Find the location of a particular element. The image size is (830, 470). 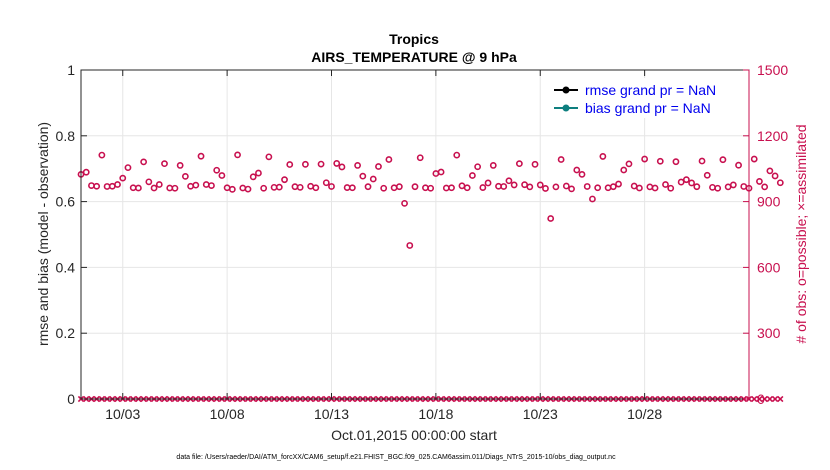

left-y-tick-label: 0.6 is located at coordinates (66, 202).